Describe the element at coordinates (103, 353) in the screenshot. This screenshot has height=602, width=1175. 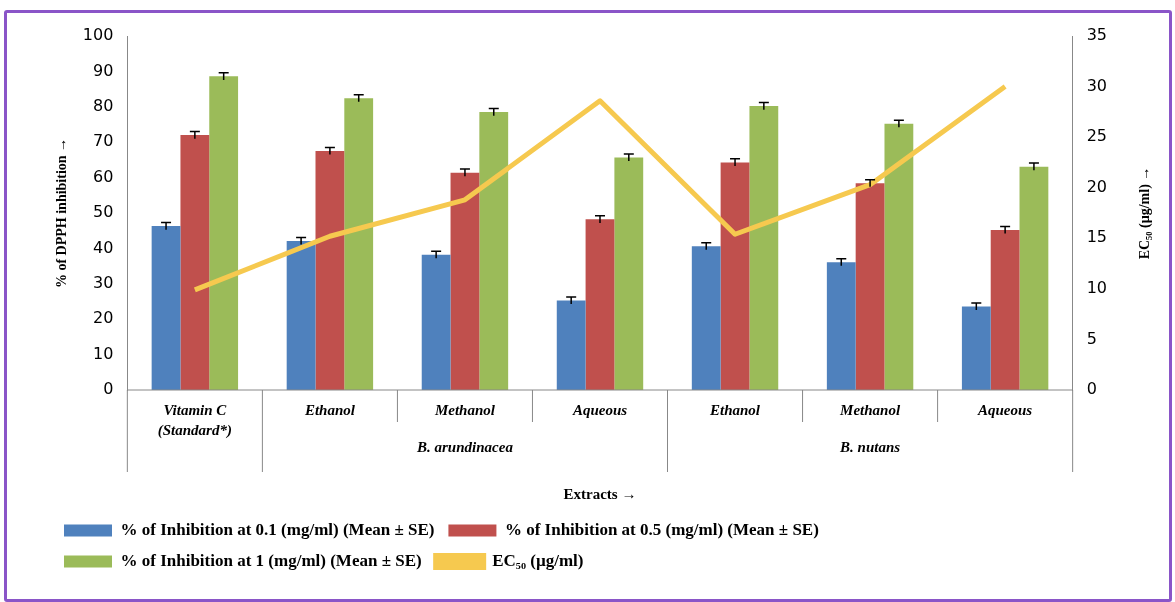
I see `y-tick-label: 10` at that location.